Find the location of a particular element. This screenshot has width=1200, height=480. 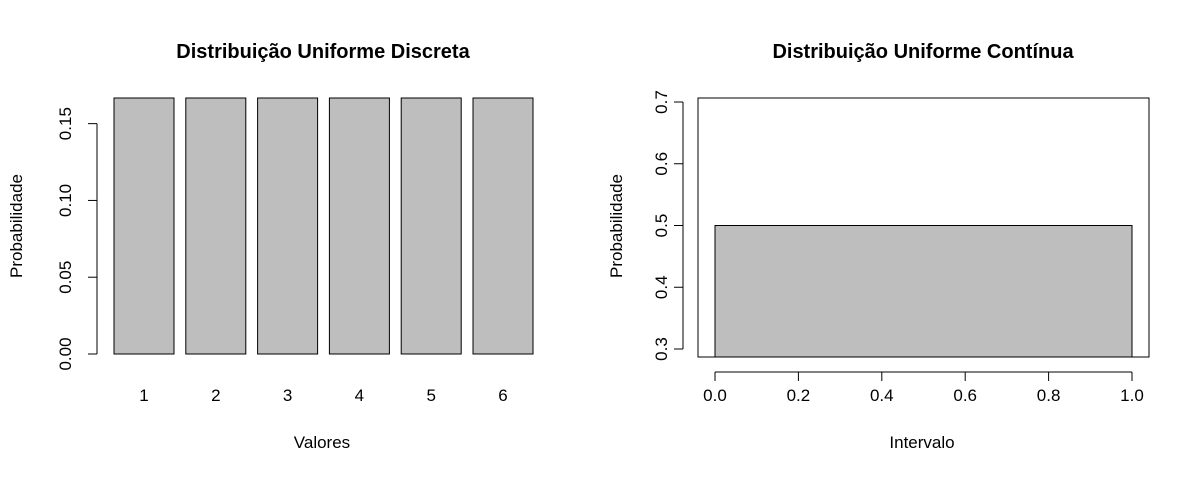

x-tick-label: 5 is located at coordinates (430, 395).